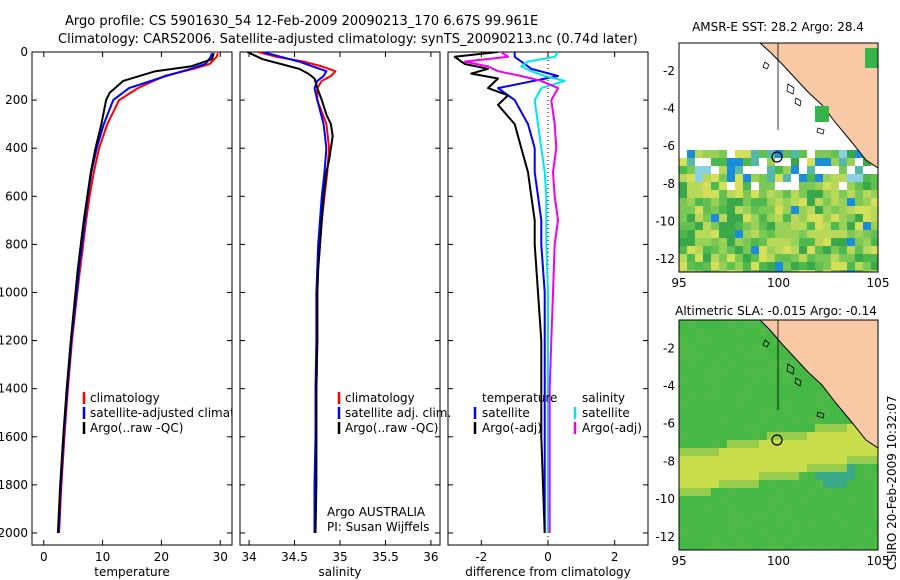 The width and height of the screenshot is (900, 580). I want to click on sst-map-lon-label: 105, so click(878, 283).